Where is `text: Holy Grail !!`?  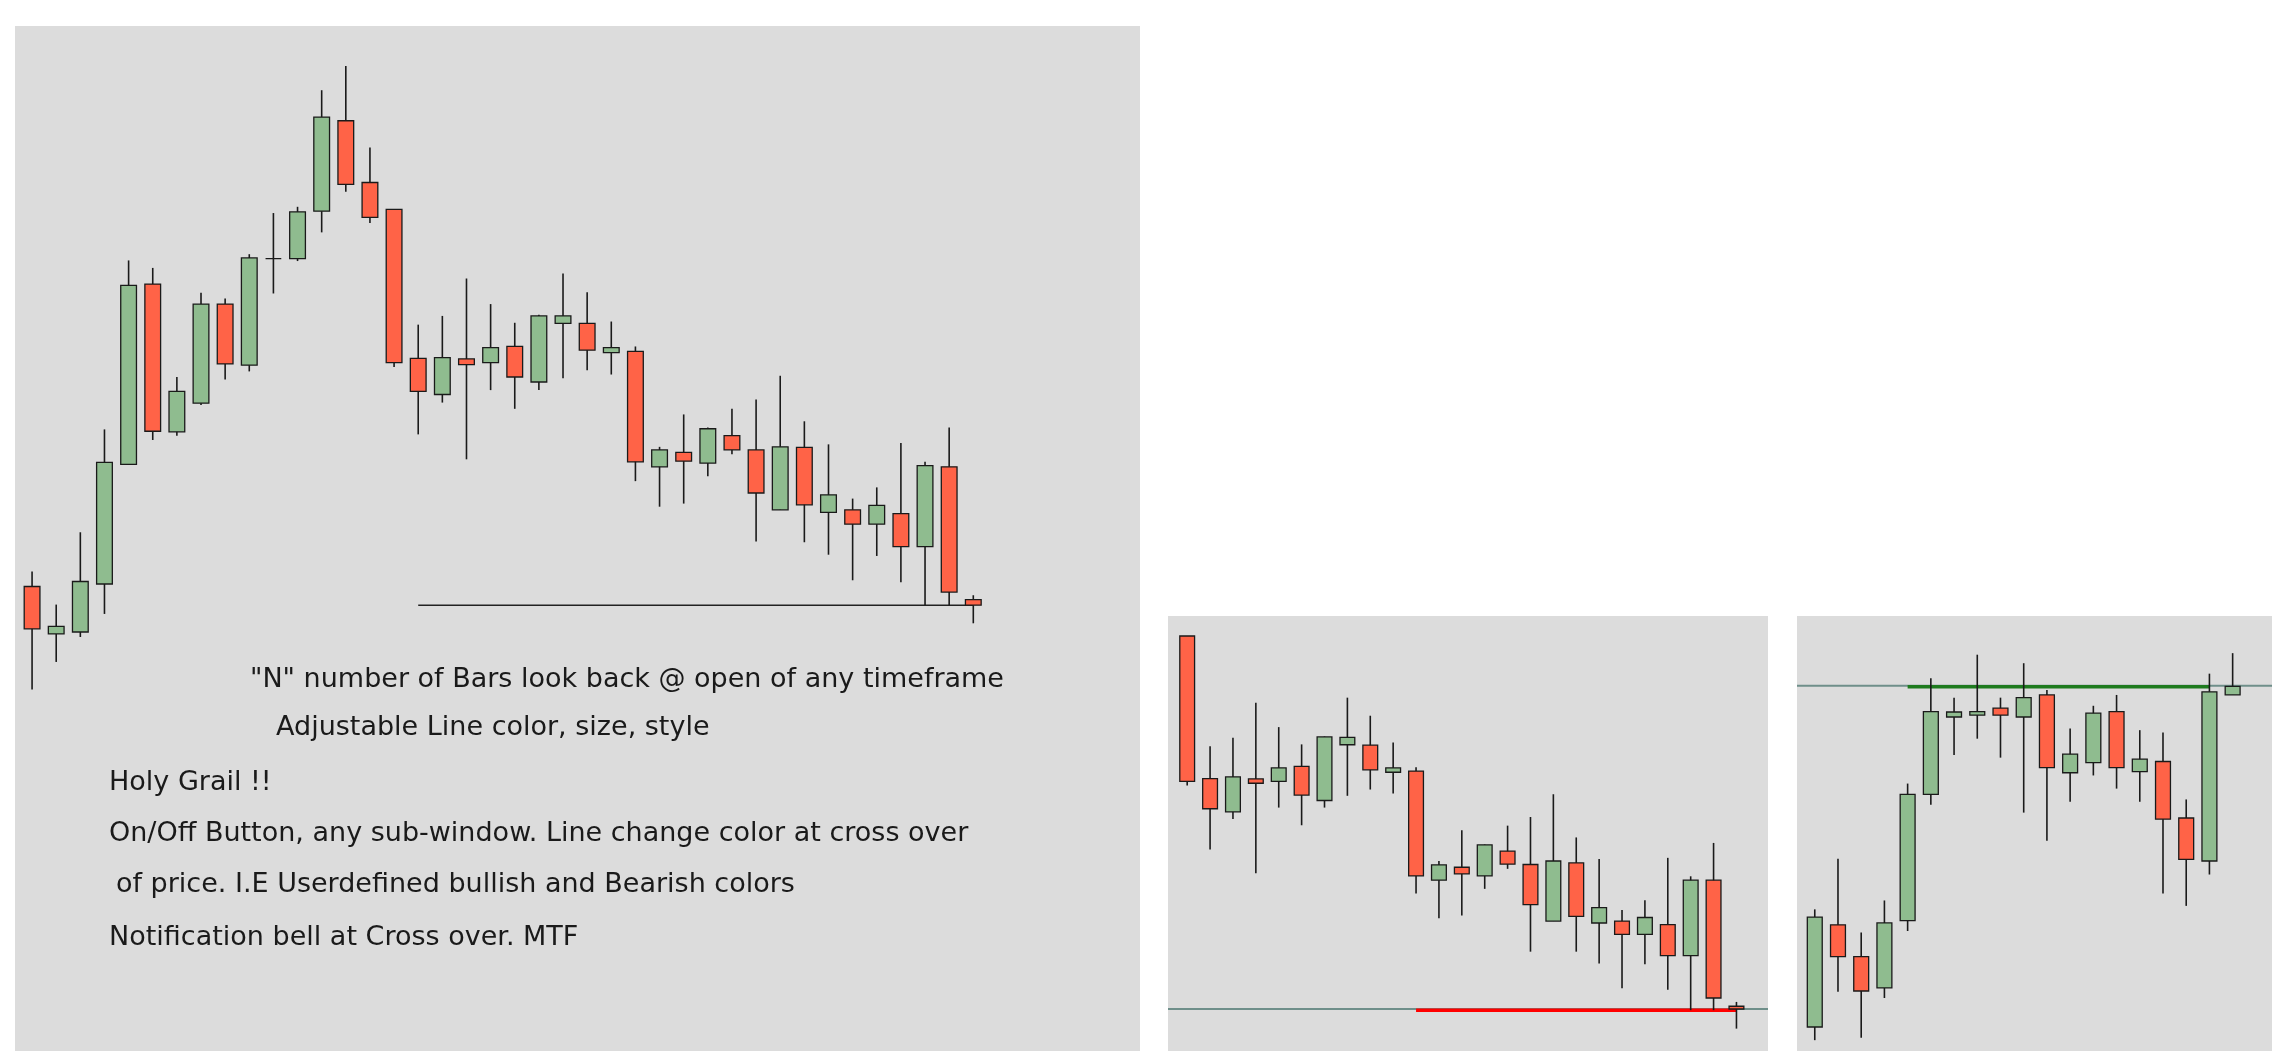 text: Holy Grail !! is located at coordinates (190, 780).